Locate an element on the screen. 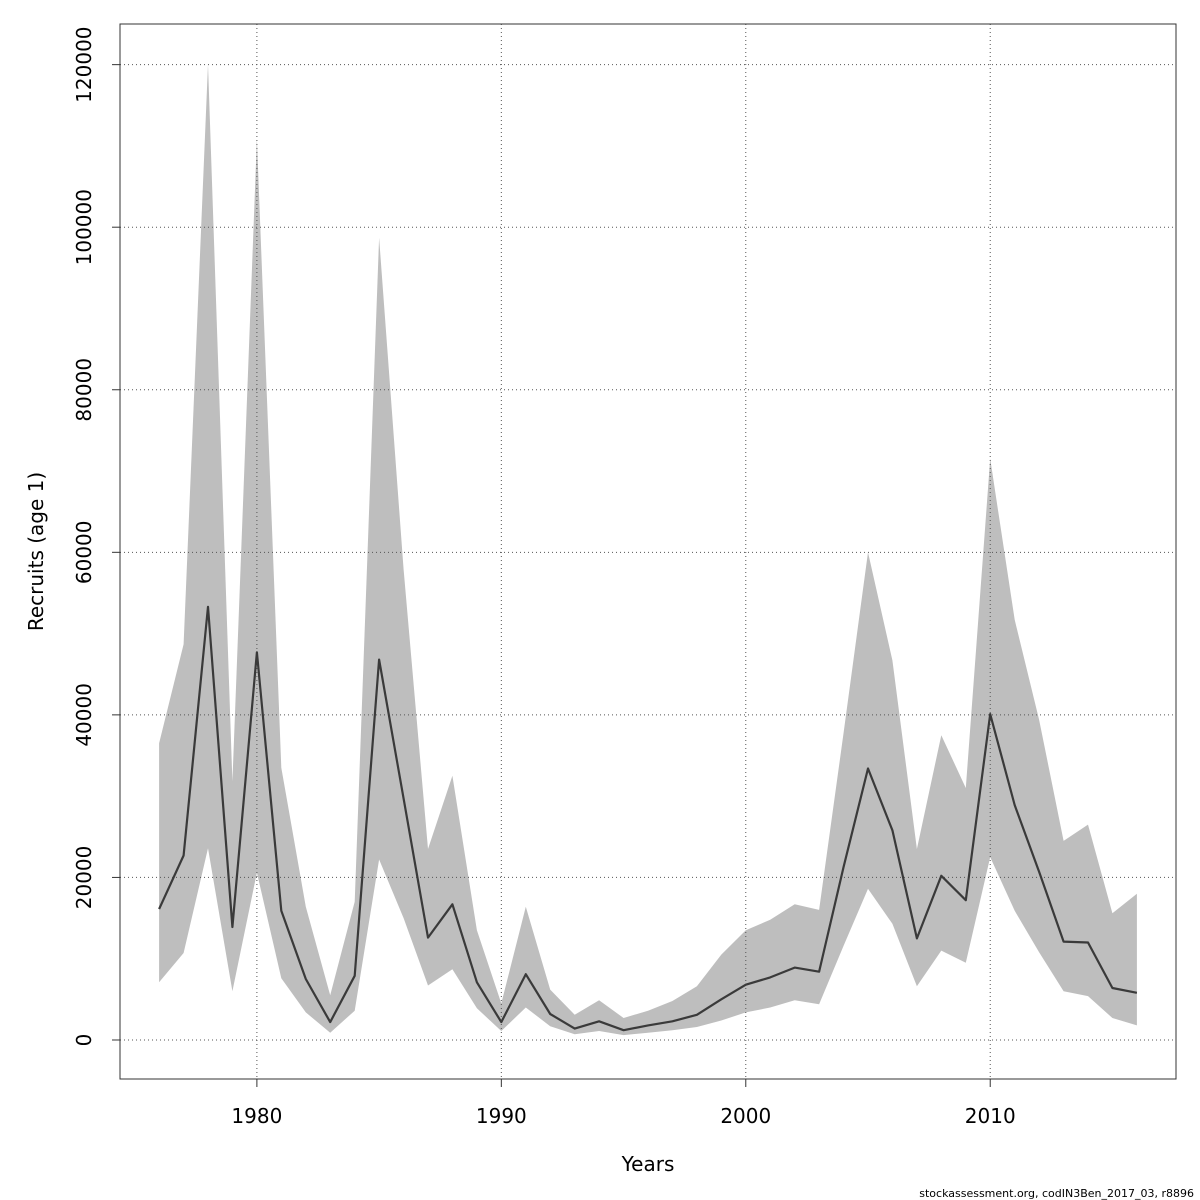 The width and height of the screenshot is (1200, 1200). y-tick-label: 0 is located at coordinates (84, 1040).